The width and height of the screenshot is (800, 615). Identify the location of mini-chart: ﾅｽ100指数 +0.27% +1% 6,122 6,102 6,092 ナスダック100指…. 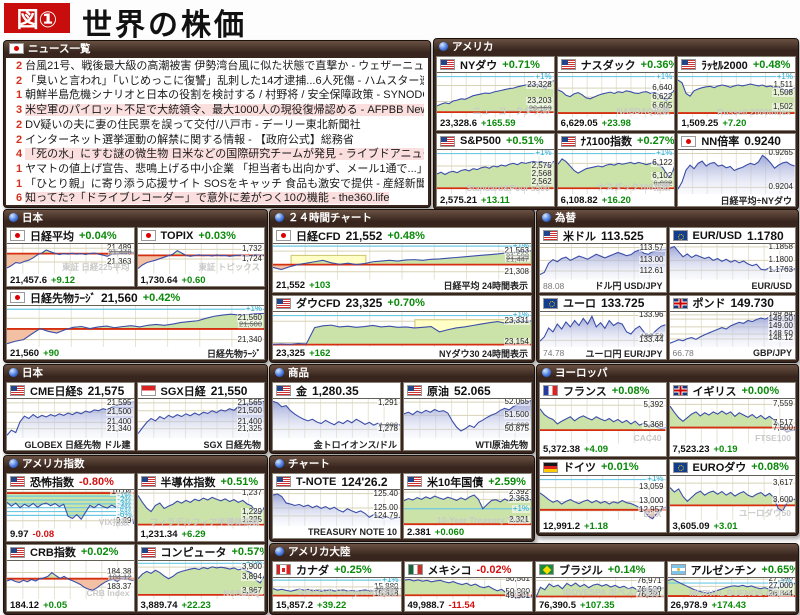
(616, 169).